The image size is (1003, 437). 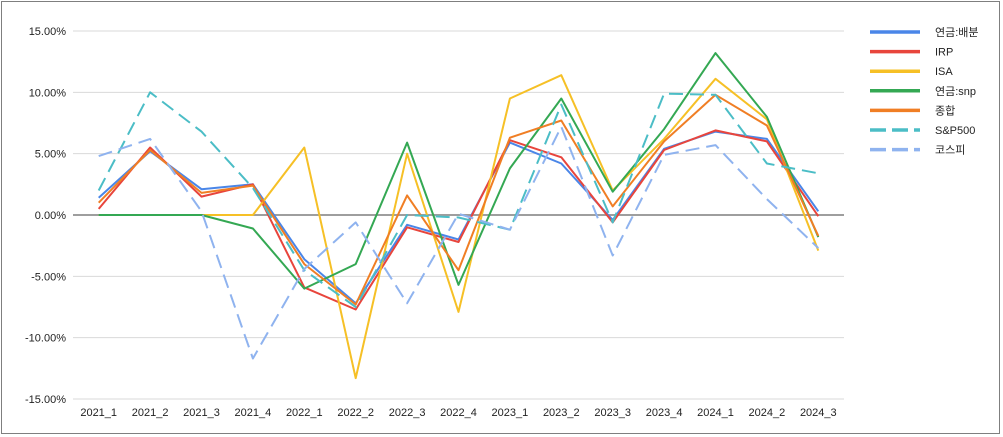 What do you see at coordinates (50, 216) in the screenshot?
I see `y-tick-label: 0.00%` at bounding box center [50, 216].